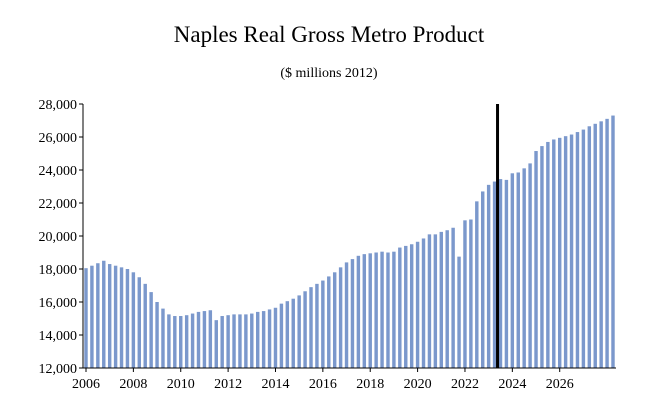 The width and height of the screenshot is (658, 420). Describe the element at coordinates (58, 336) in the screenshot. I see `y-tick-label: 14,000` at that location.